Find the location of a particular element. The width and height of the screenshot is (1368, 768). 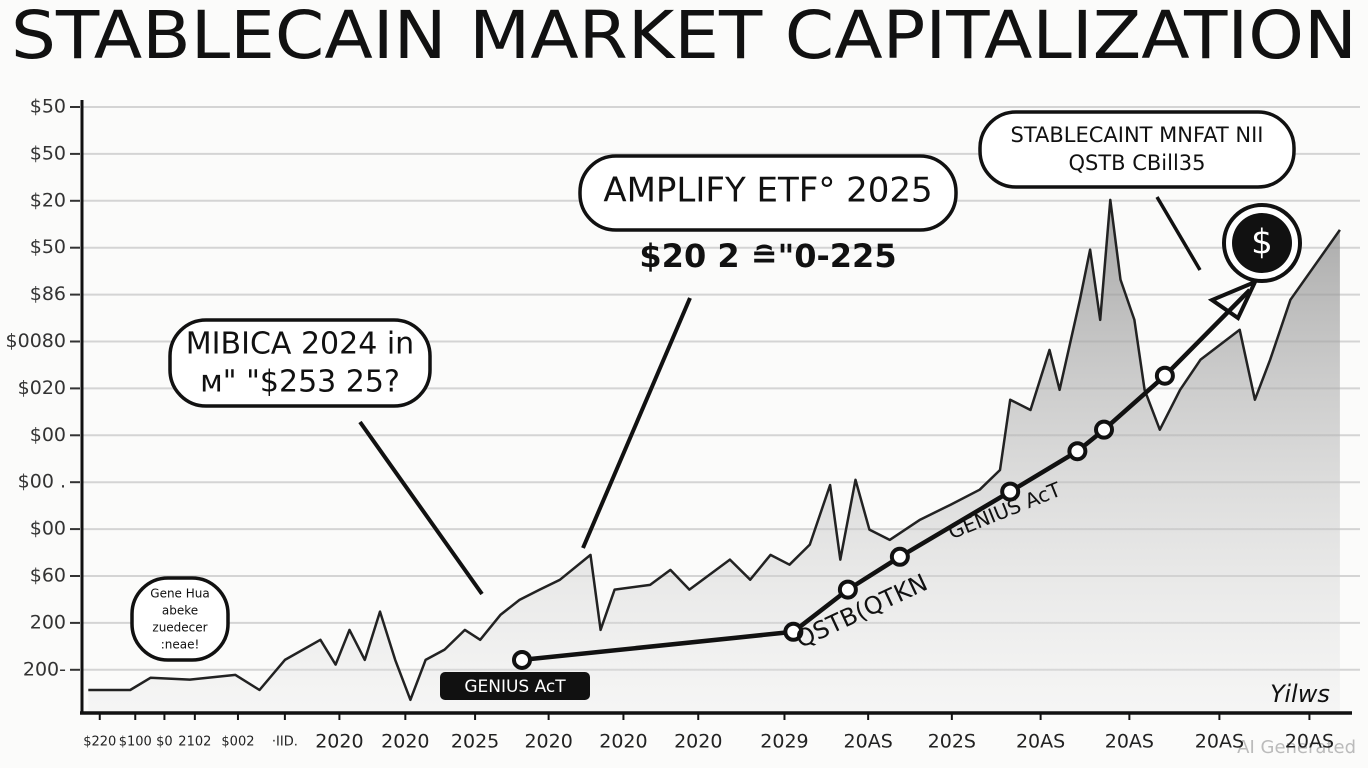

x-tick-label: 2102 is located at coordinates (194, 742).